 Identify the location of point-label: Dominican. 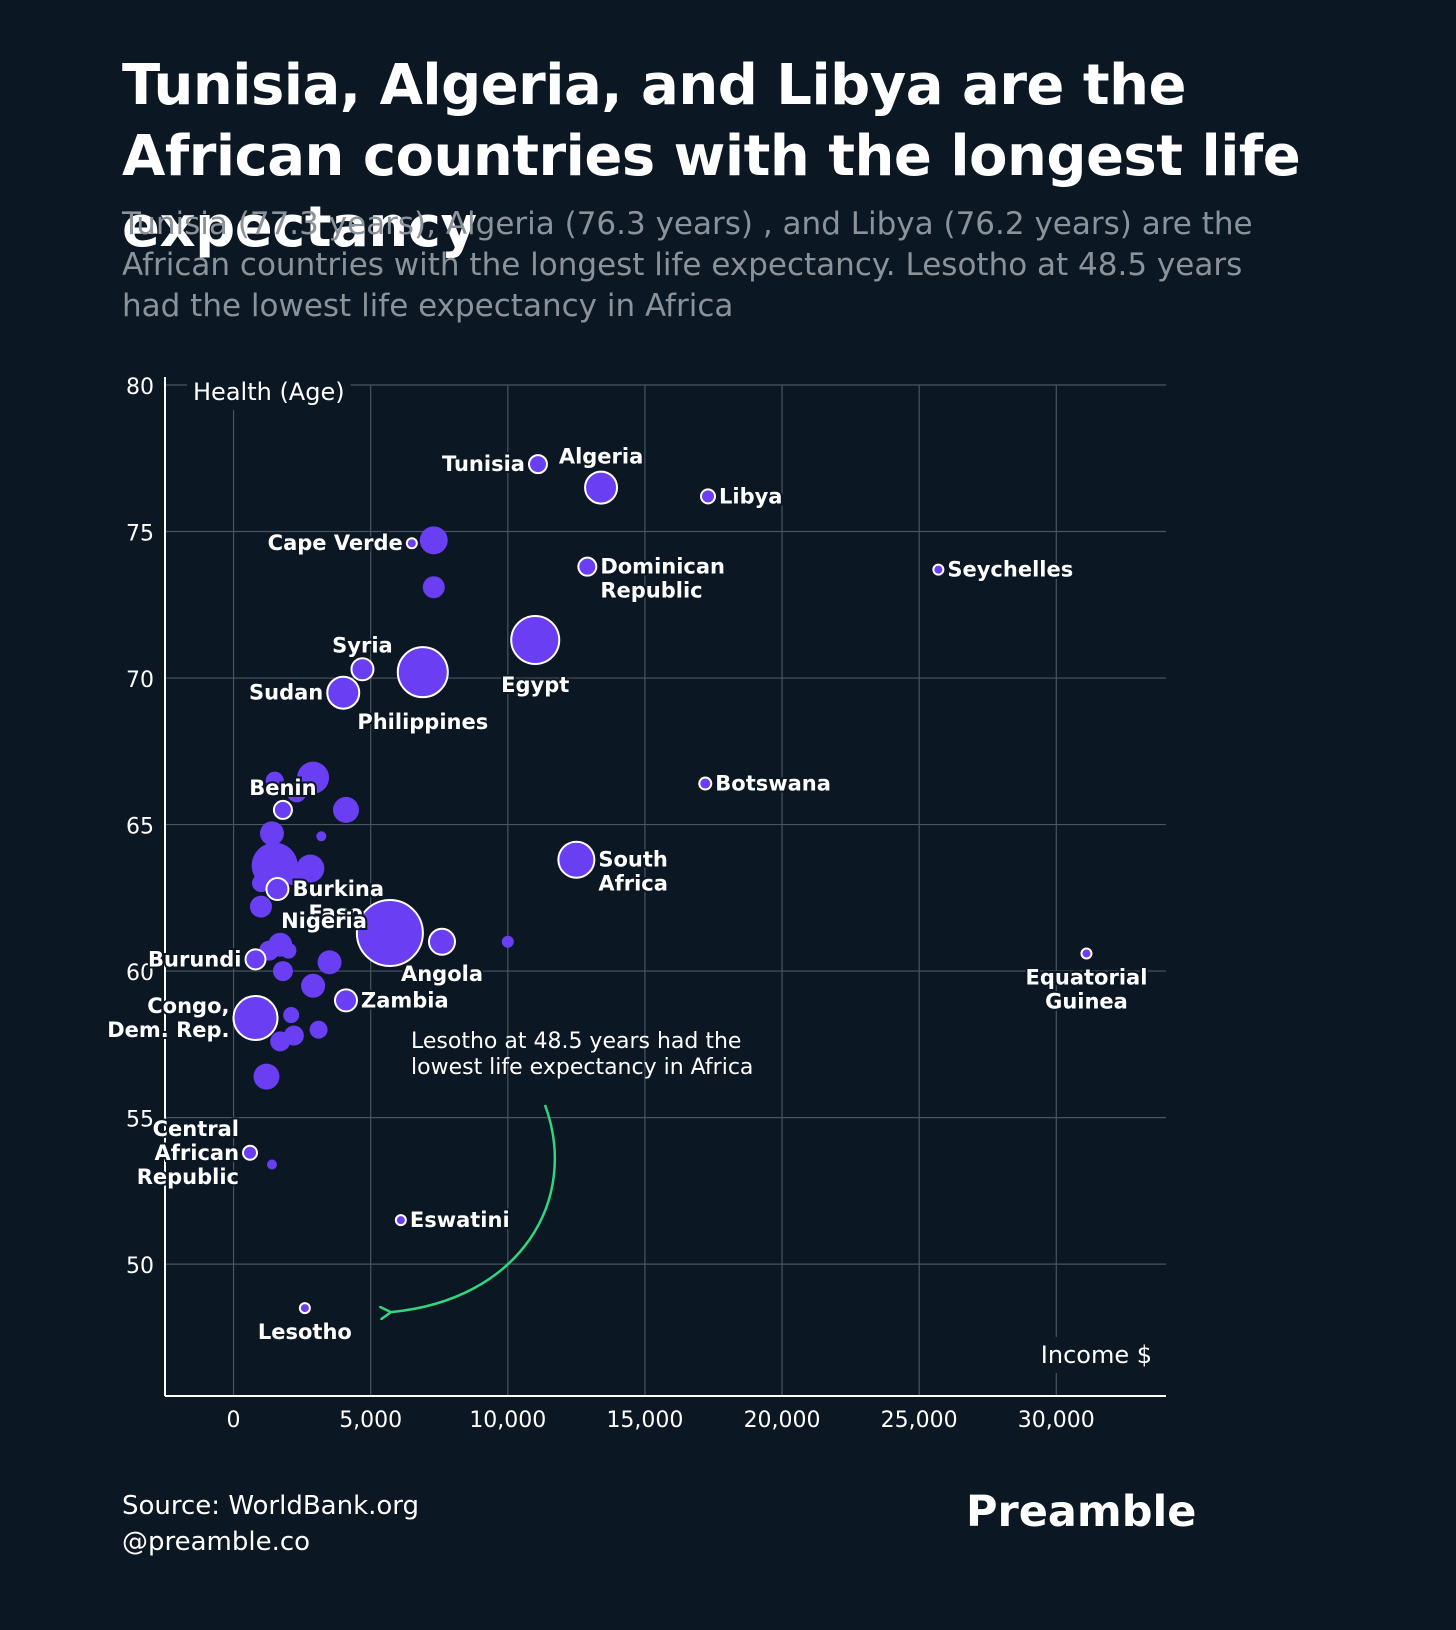
(662, 567).